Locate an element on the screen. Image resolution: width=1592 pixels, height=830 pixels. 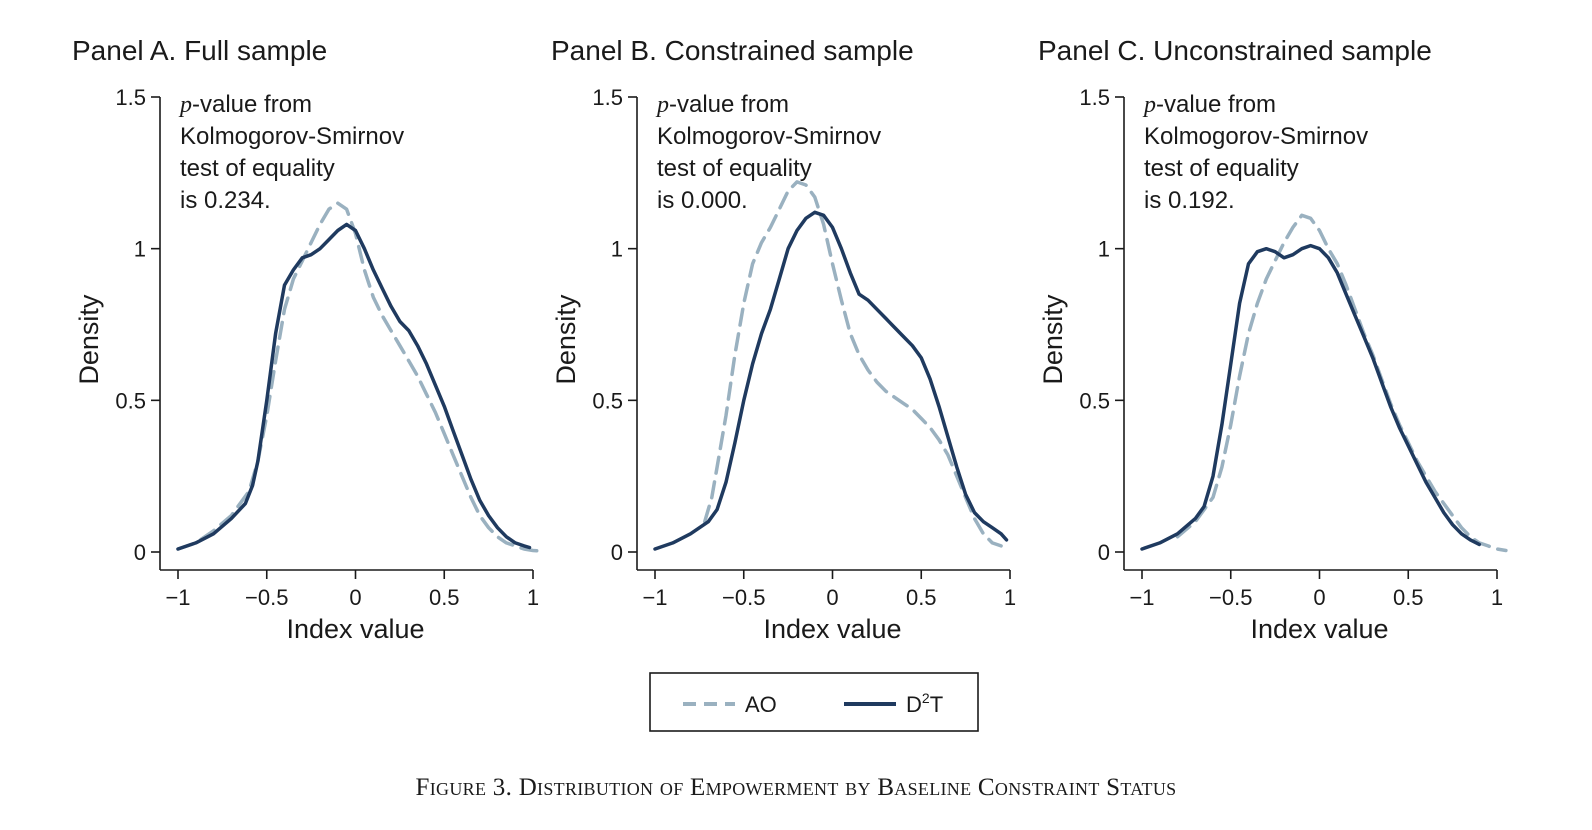
legend-ao-label: AO is located at coordinates (761, 704).